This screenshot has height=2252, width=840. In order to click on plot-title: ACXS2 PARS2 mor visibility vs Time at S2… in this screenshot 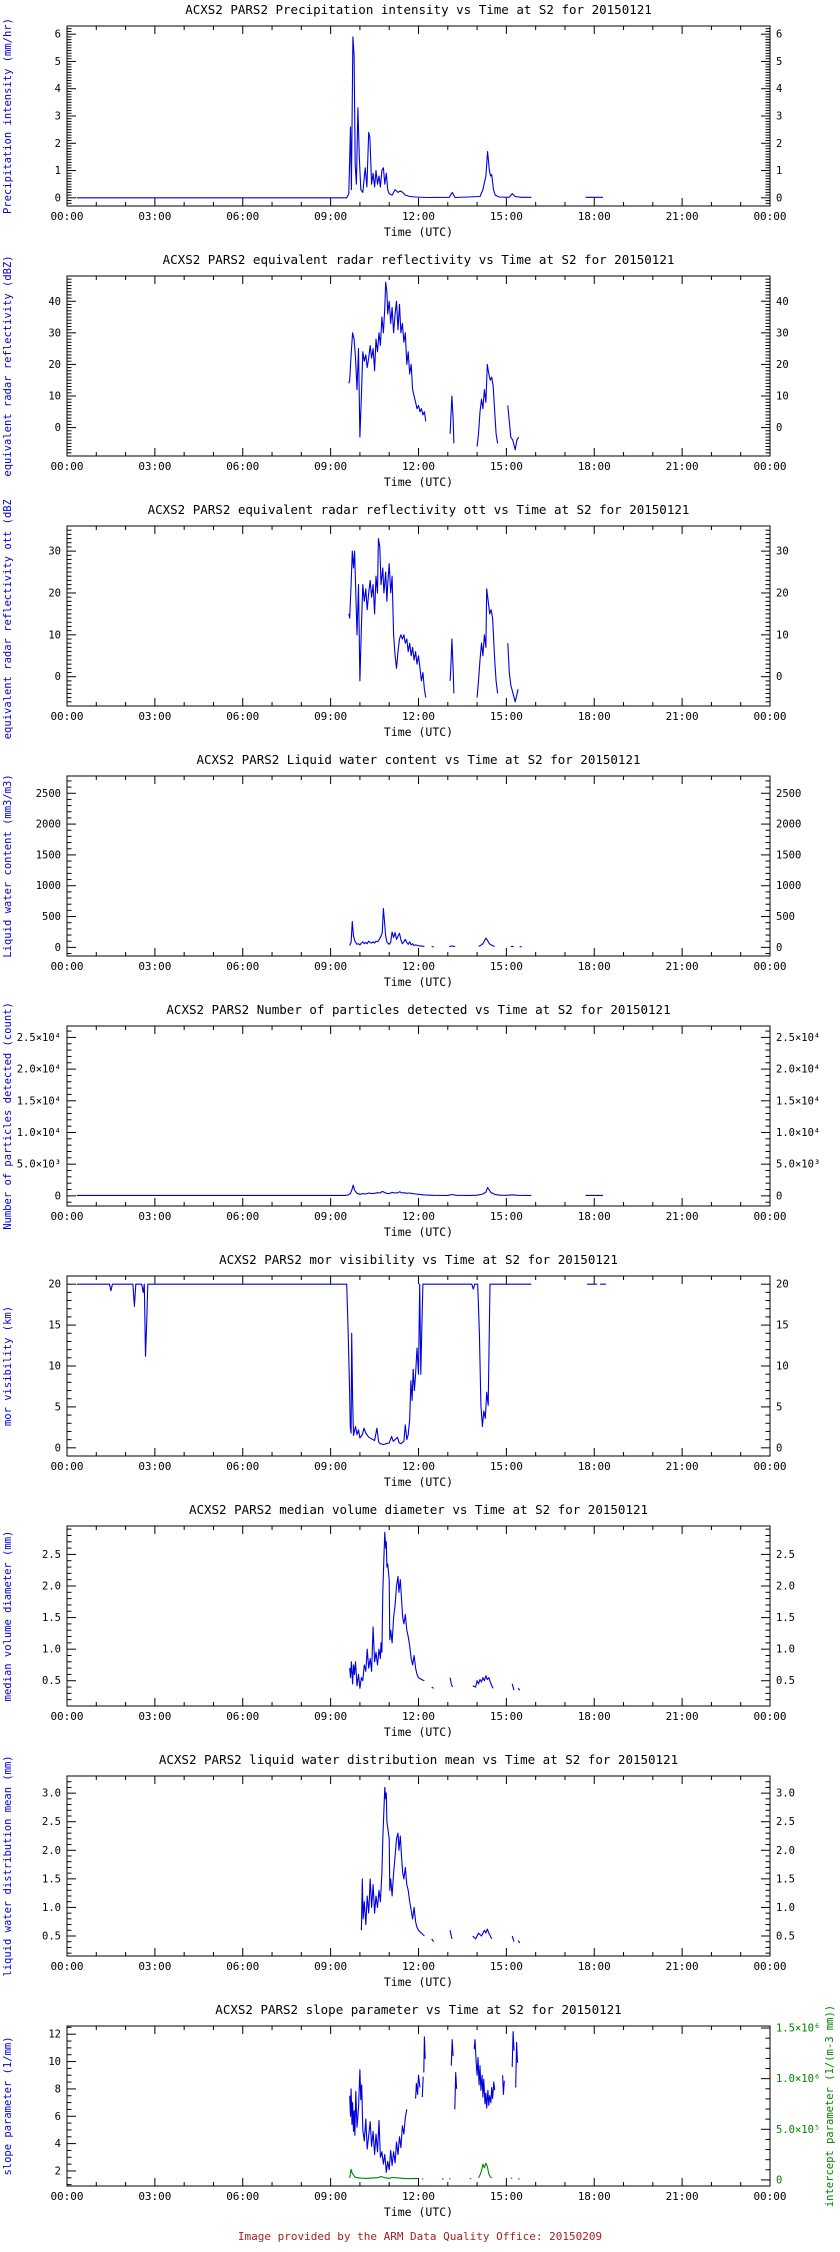, I will do `click(418, 1259)`.